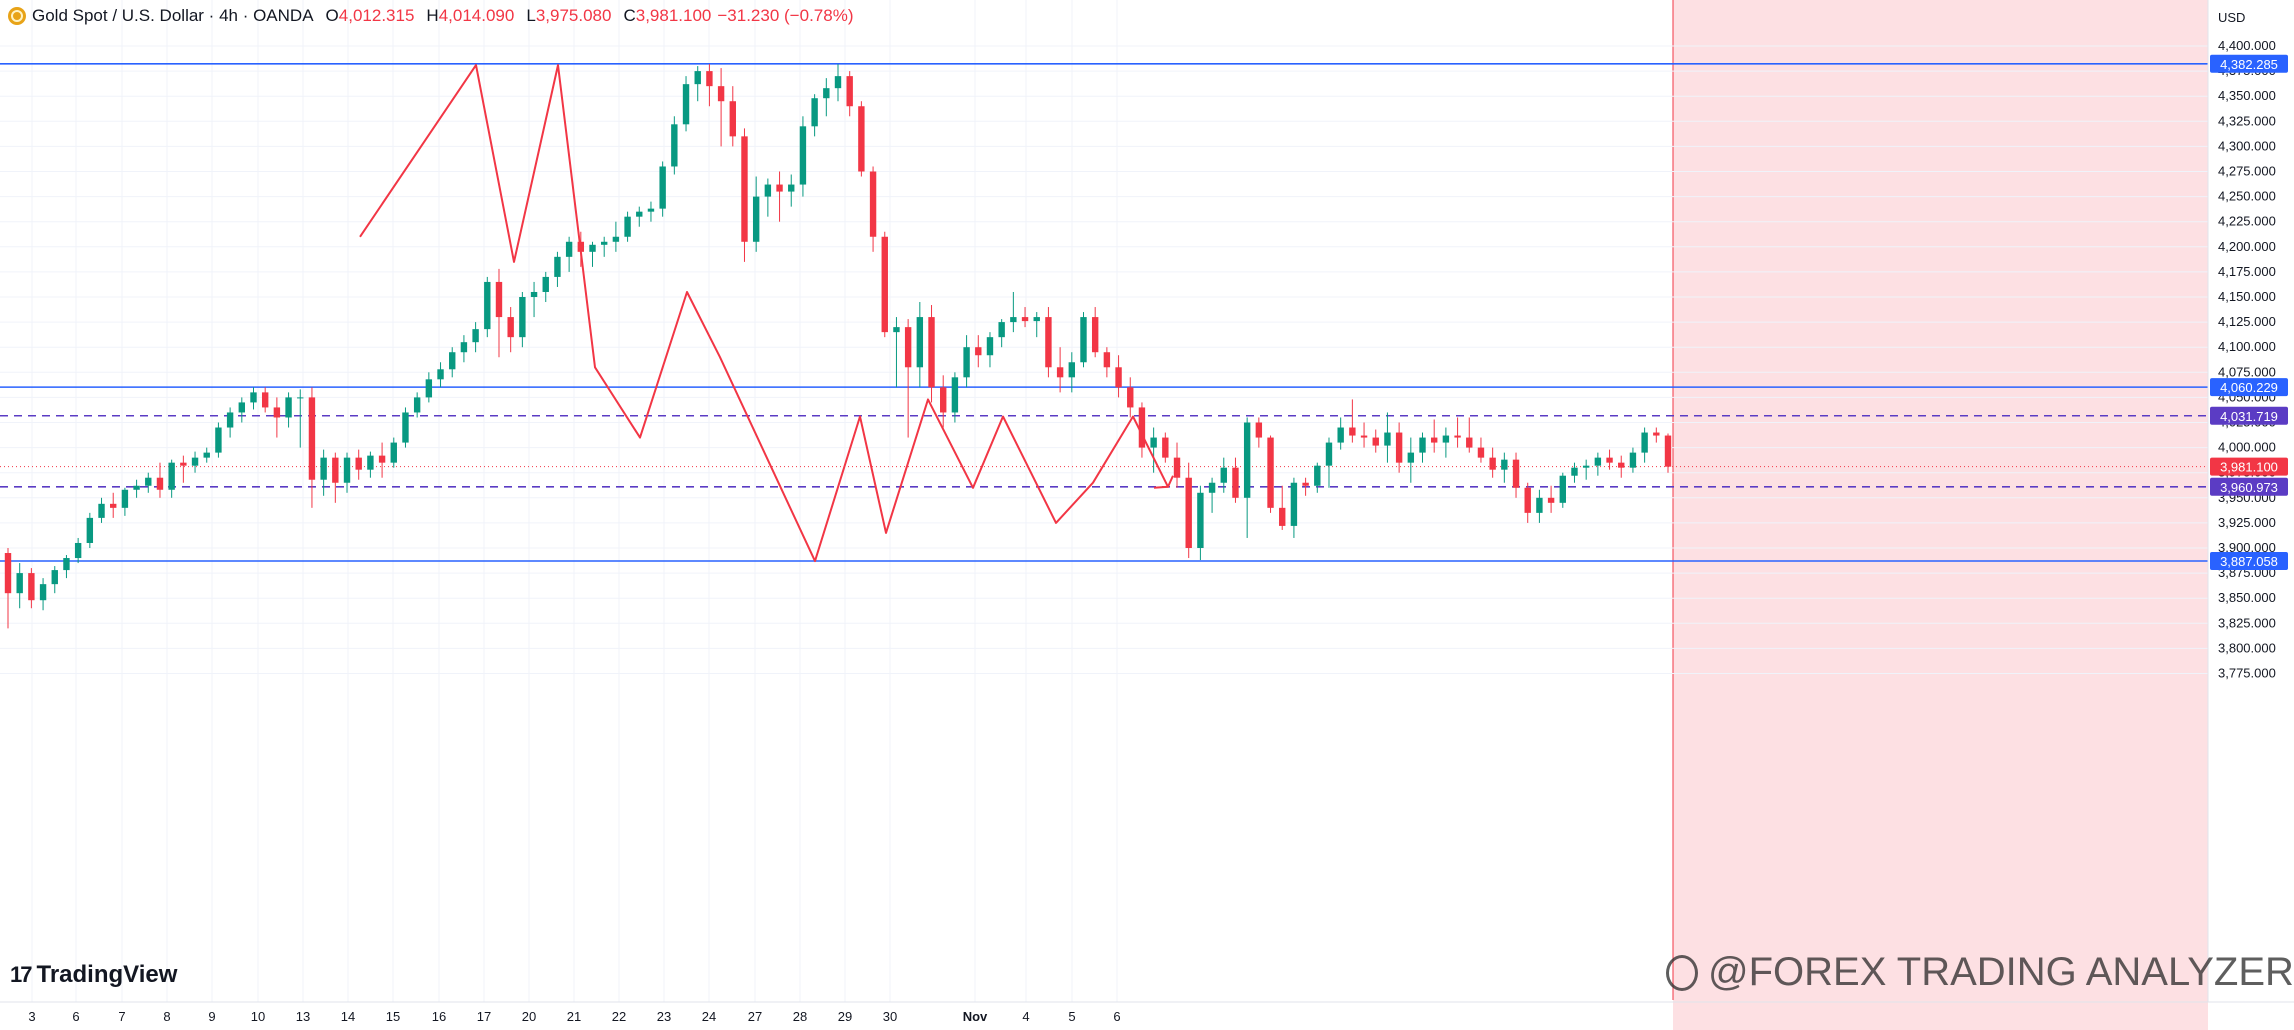 Image resolution: width=2294 pixels, height=1030 pixels. I want to click on y-tick-label: 4,175.000, so click(2247, 271).